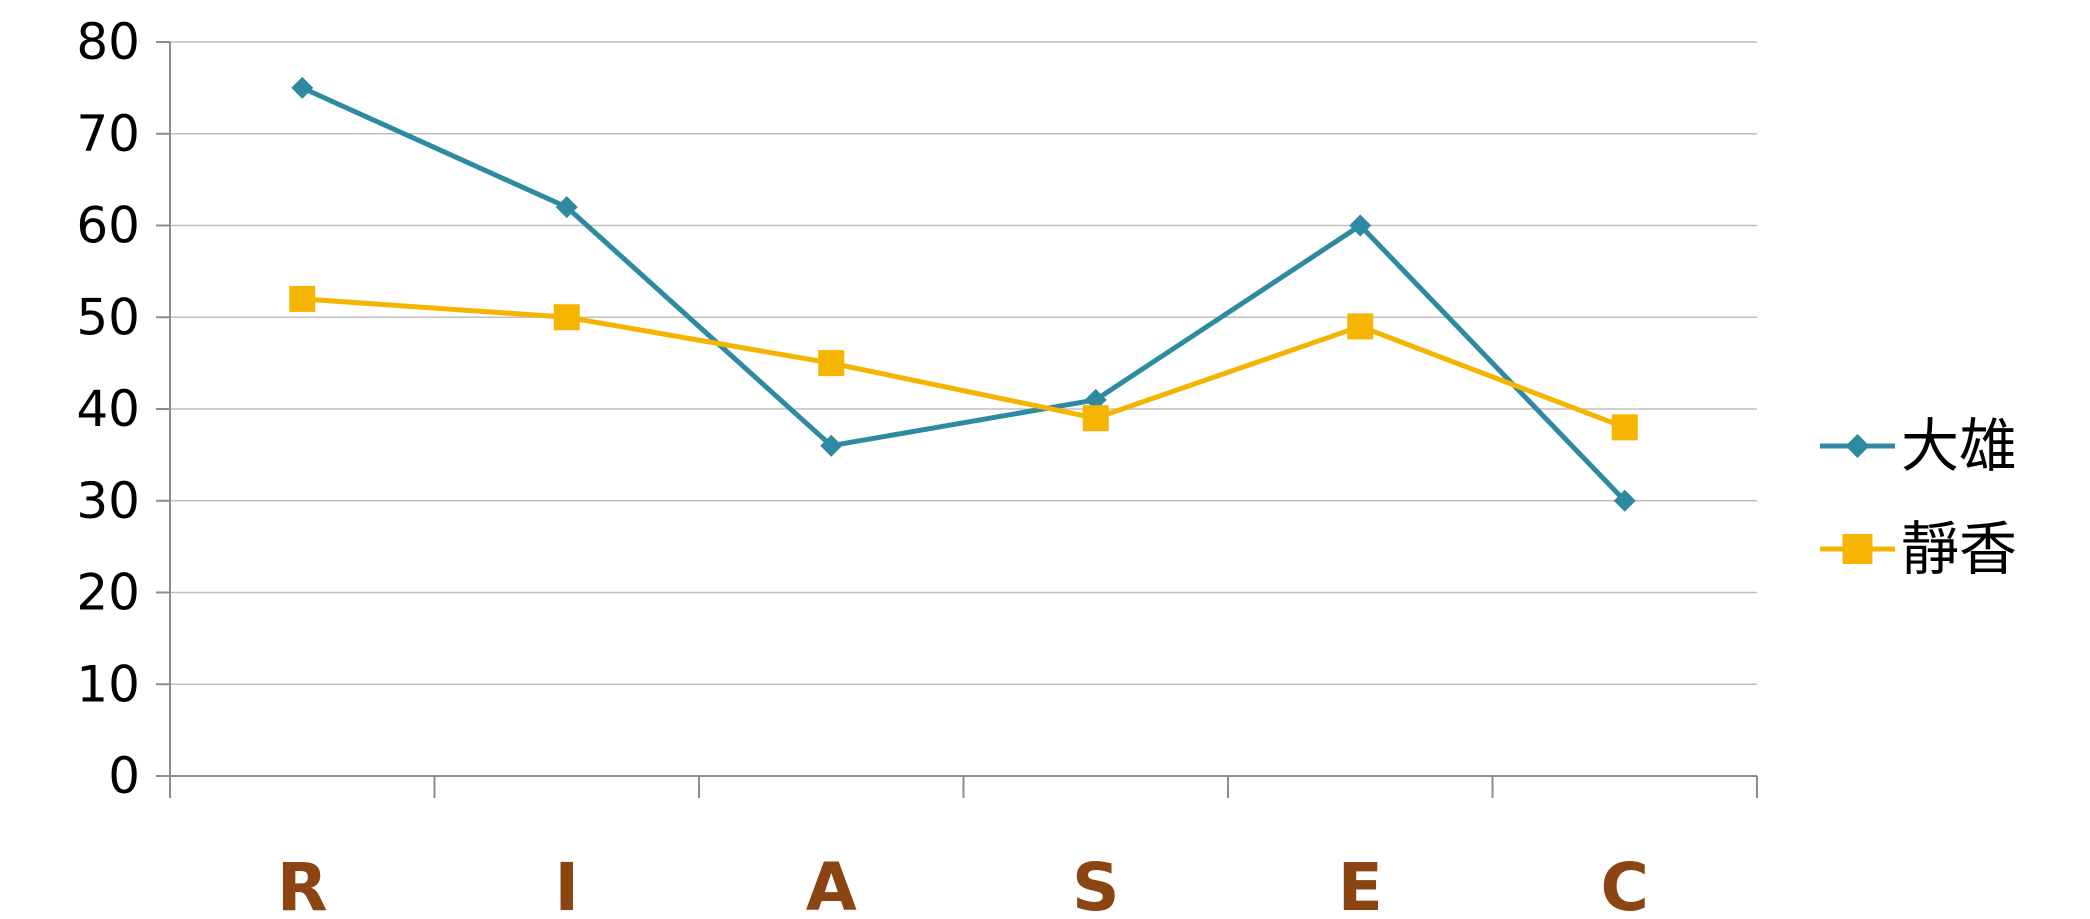 The height and width of the screenshot is (919, 2090). I want to click on series-jingxiang, so click(963, 363).